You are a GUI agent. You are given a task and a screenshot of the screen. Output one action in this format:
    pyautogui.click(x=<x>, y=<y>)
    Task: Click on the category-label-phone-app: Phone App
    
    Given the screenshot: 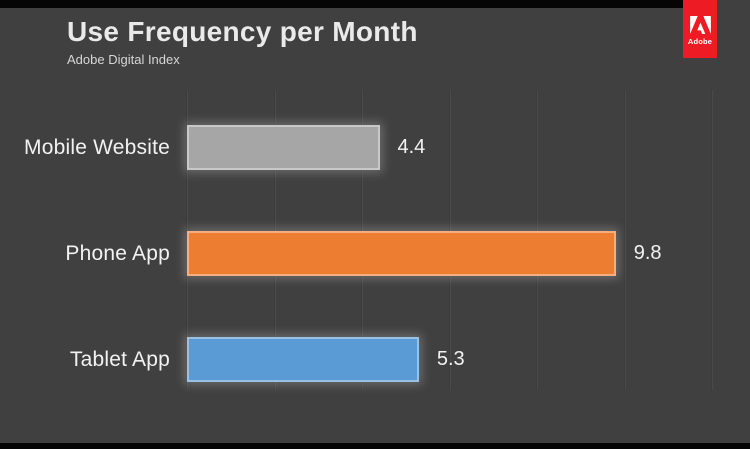 What is the action you would take?
    pyautogui.click(x=117, y=253)
    